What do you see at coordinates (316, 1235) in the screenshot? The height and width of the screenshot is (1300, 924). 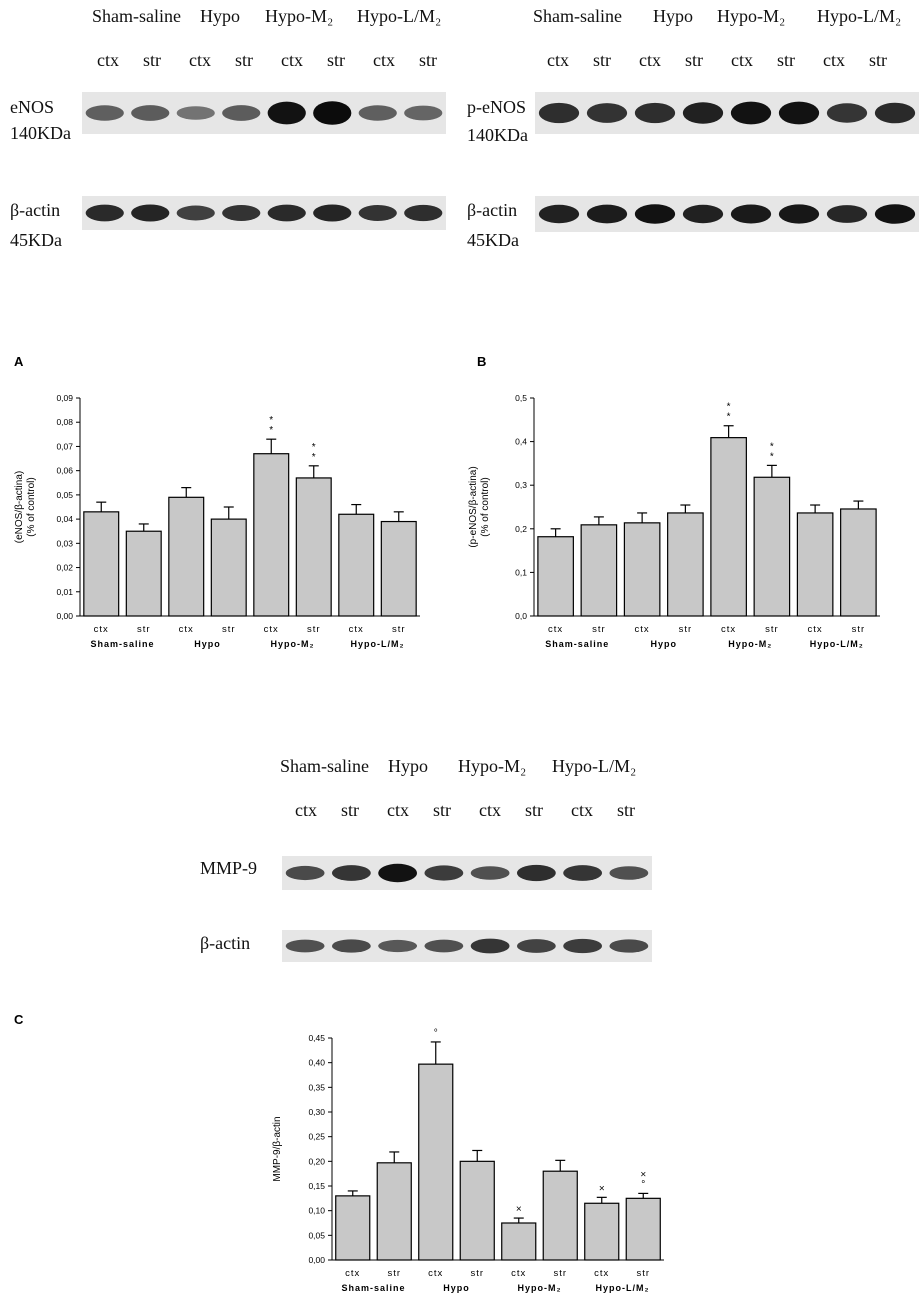 I see `y-tick-label: 0,05` at bounding box center [316, 1235].